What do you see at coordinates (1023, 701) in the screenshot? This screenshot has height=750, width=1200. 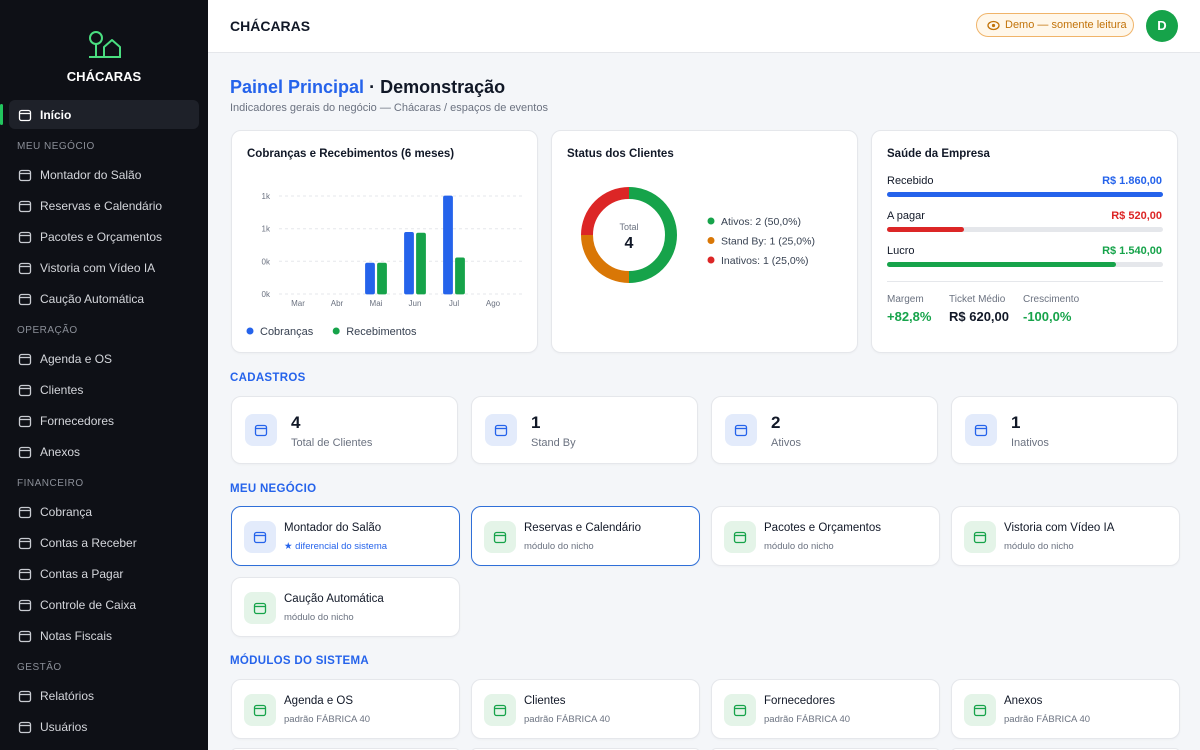 I see `module-title: Anexos` at bounding box center [1023, 701].